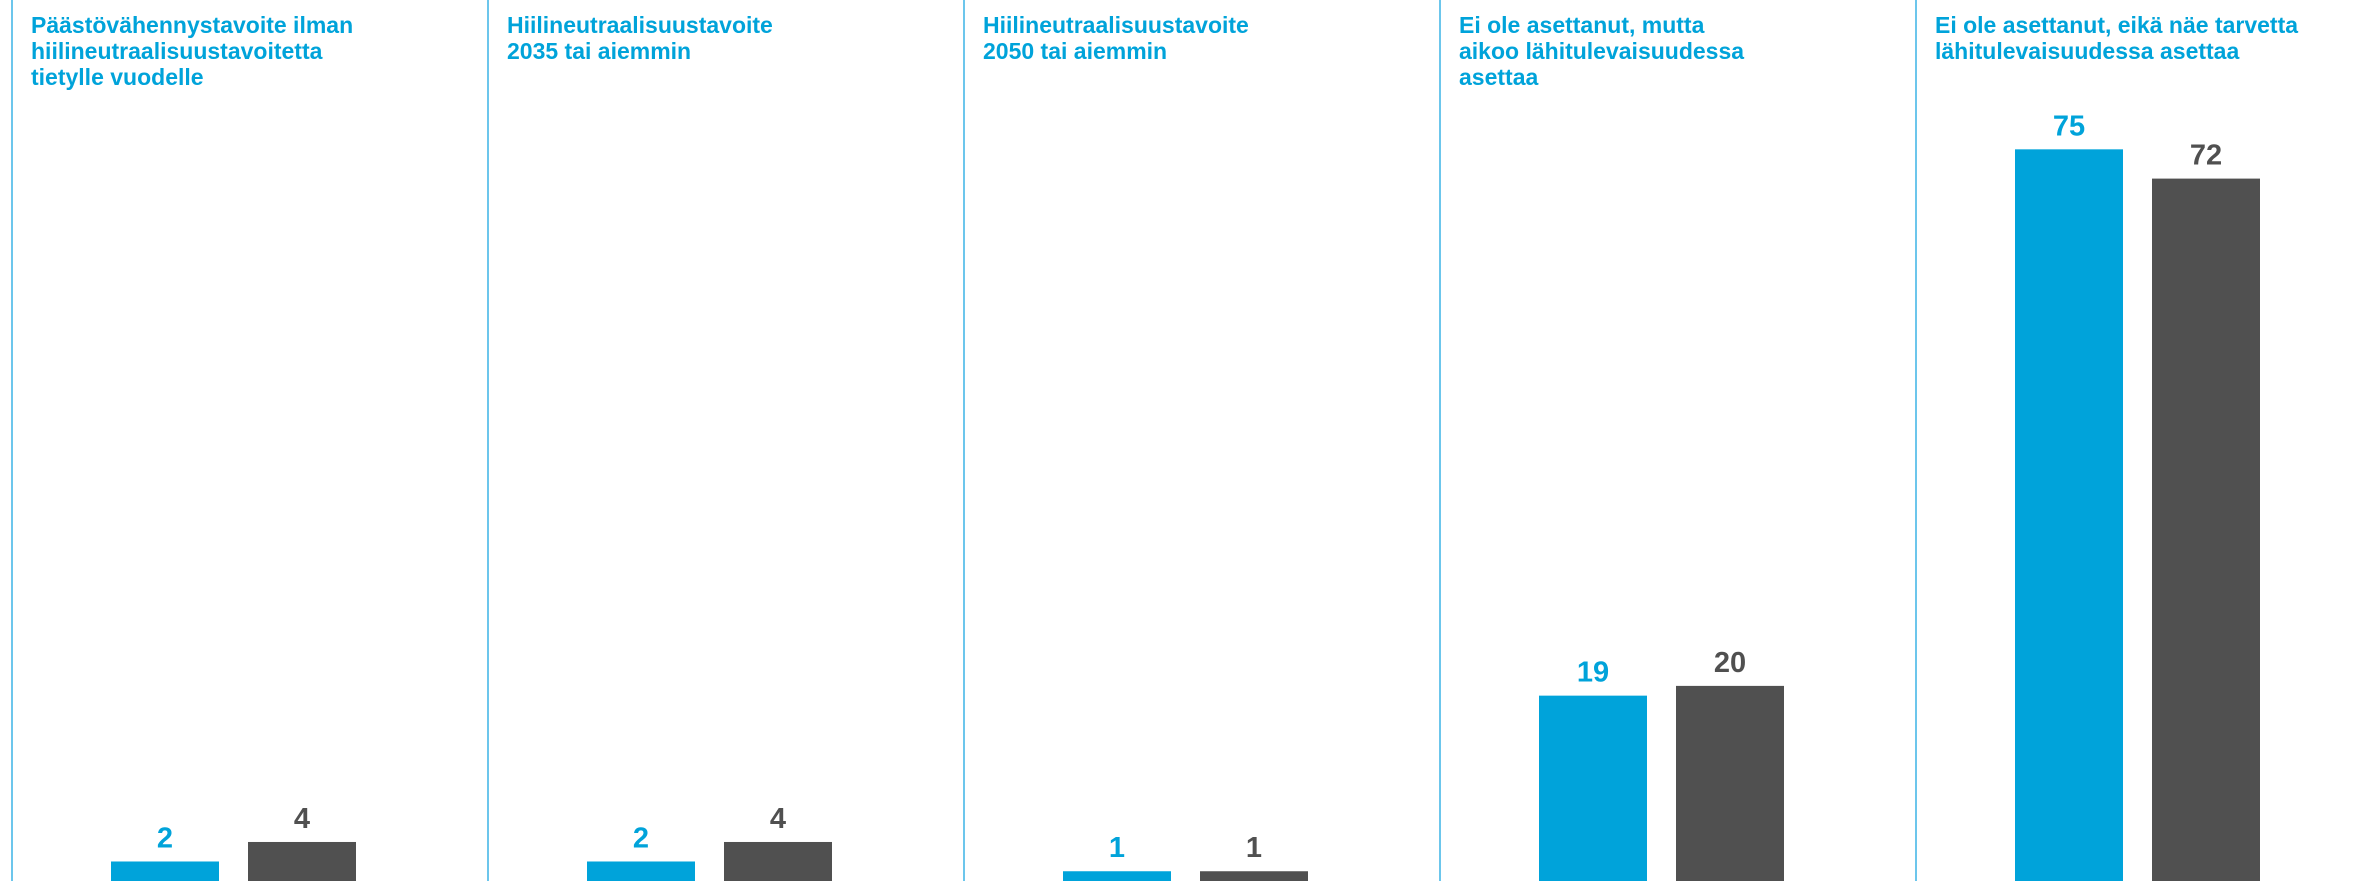  What do you see at coordinates (177, 51) in the screenshot?
I see `panel-title: hiilineutraalisuustavoitetta` at bounding box center [177, 51].